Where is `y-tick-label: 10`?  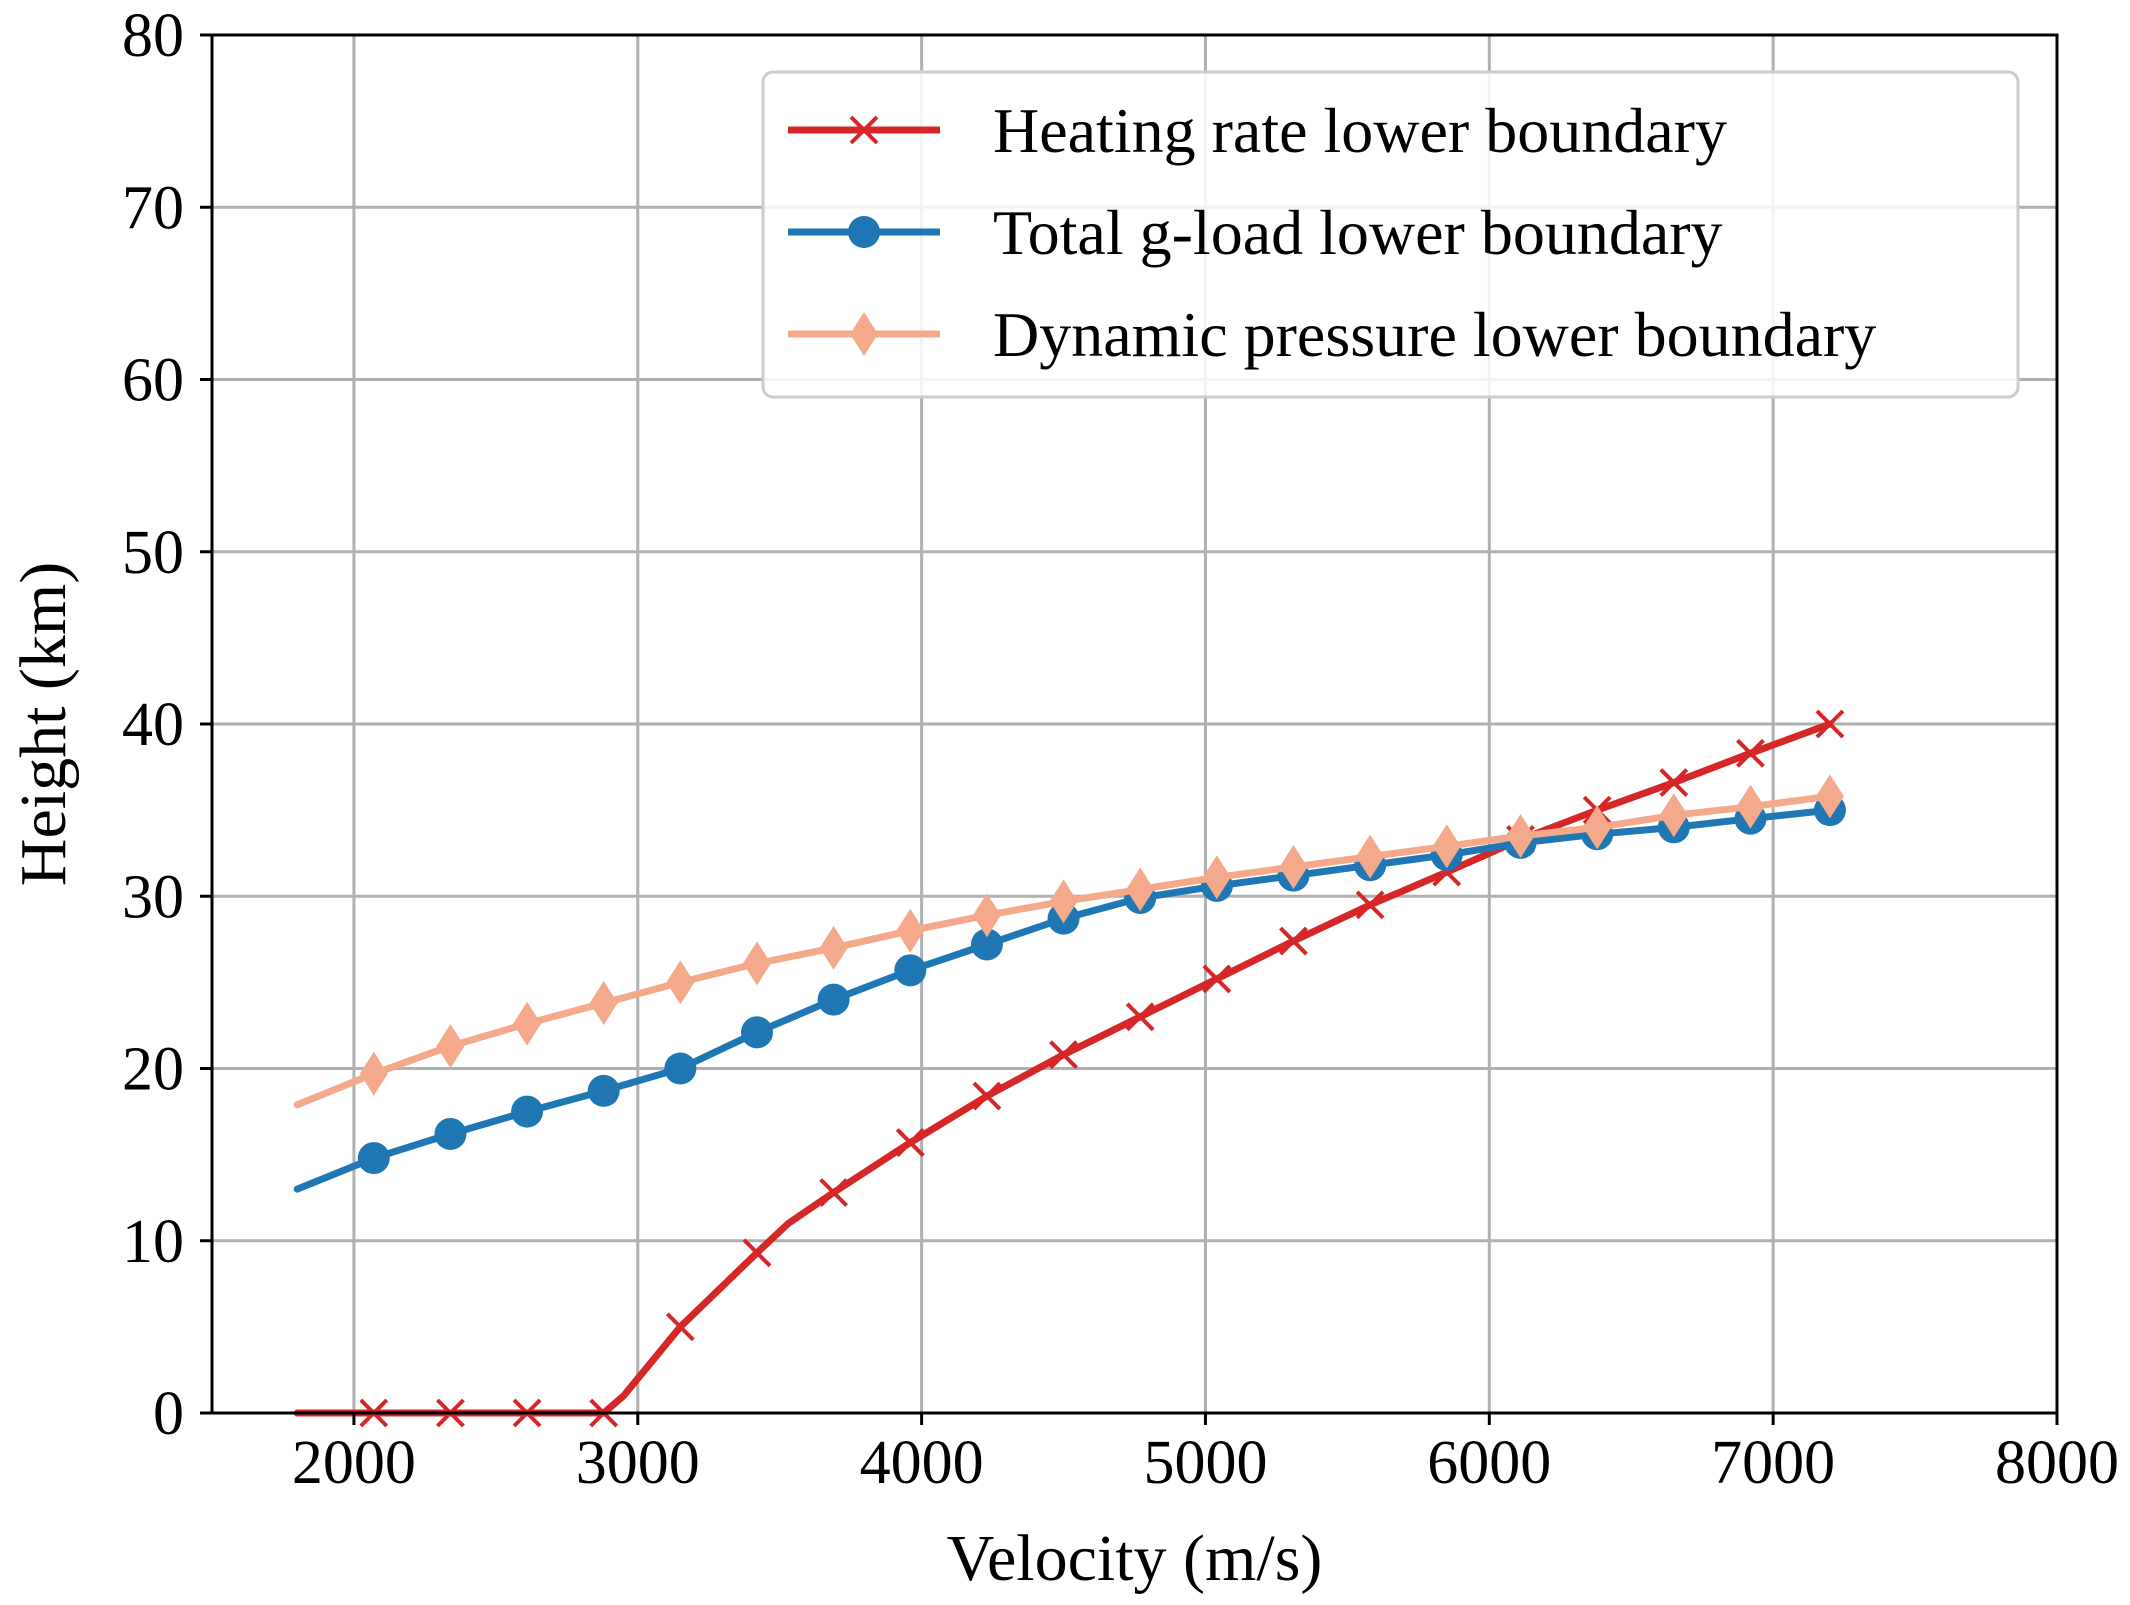 y-tick-label: 10 is located at coordinates (153, 1242).